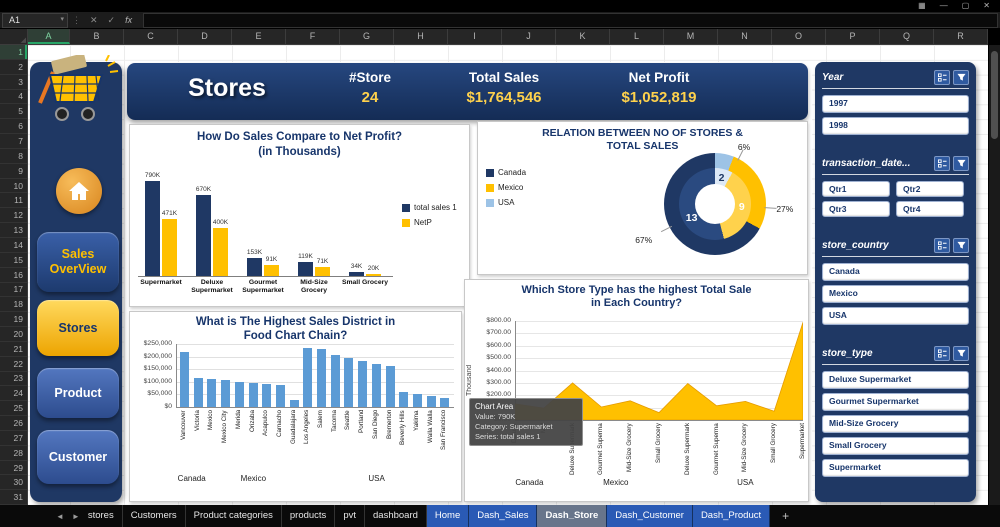 This screenshot has height=527, width=1000. What do you see at coordinates (745, 36) in the screenshot?
I see `column-header-n: N` at bounding box center [745, 36].